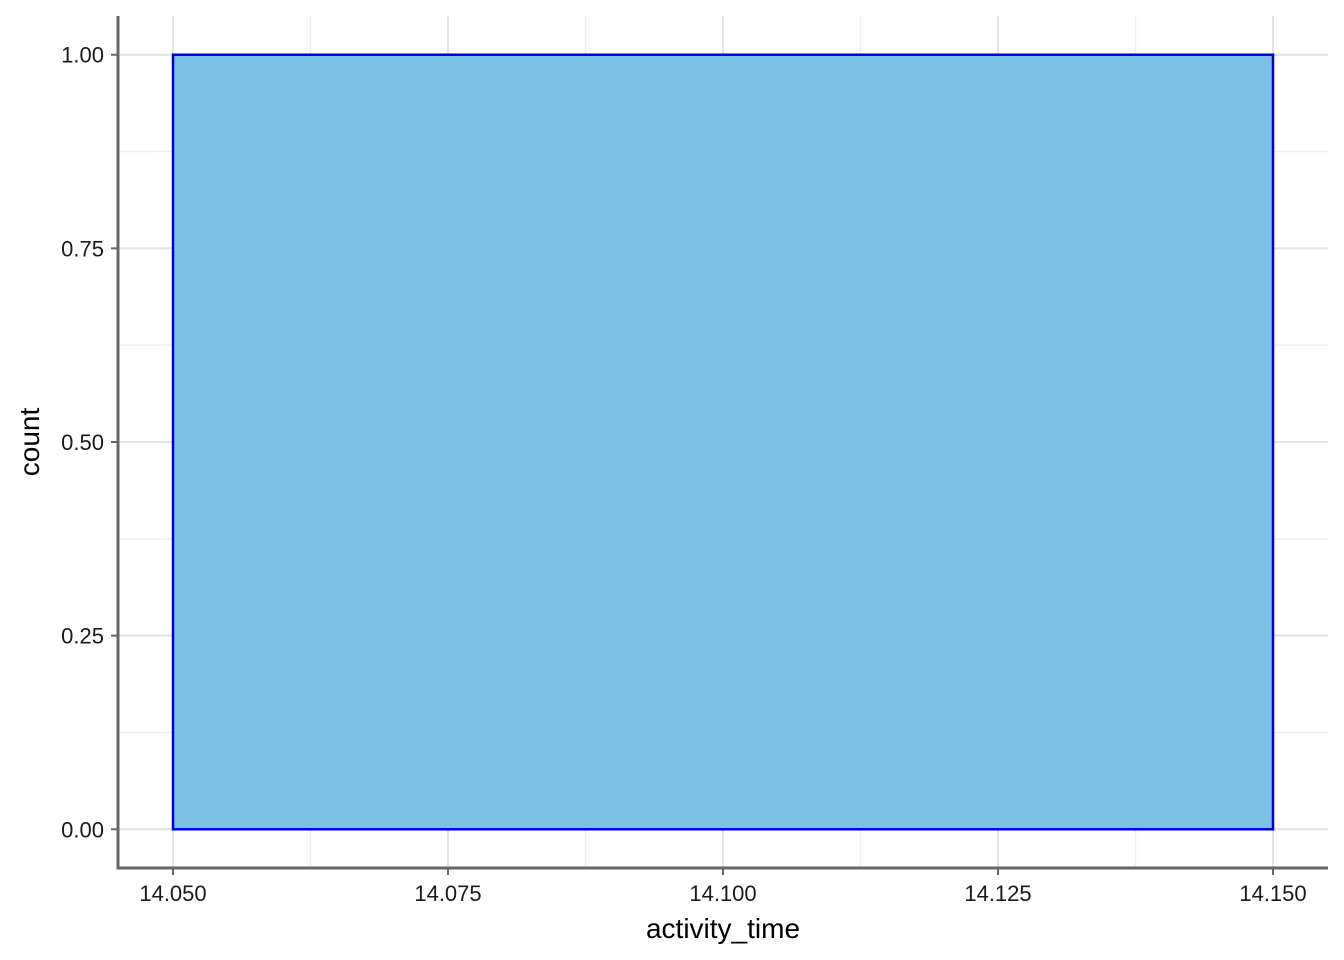 This screenshot has height=960, width=1344. What do you see at coordinates (82, 829) in the screenshot?
I see `y-tick-label: 0.00` at bounding box center [82, 829].